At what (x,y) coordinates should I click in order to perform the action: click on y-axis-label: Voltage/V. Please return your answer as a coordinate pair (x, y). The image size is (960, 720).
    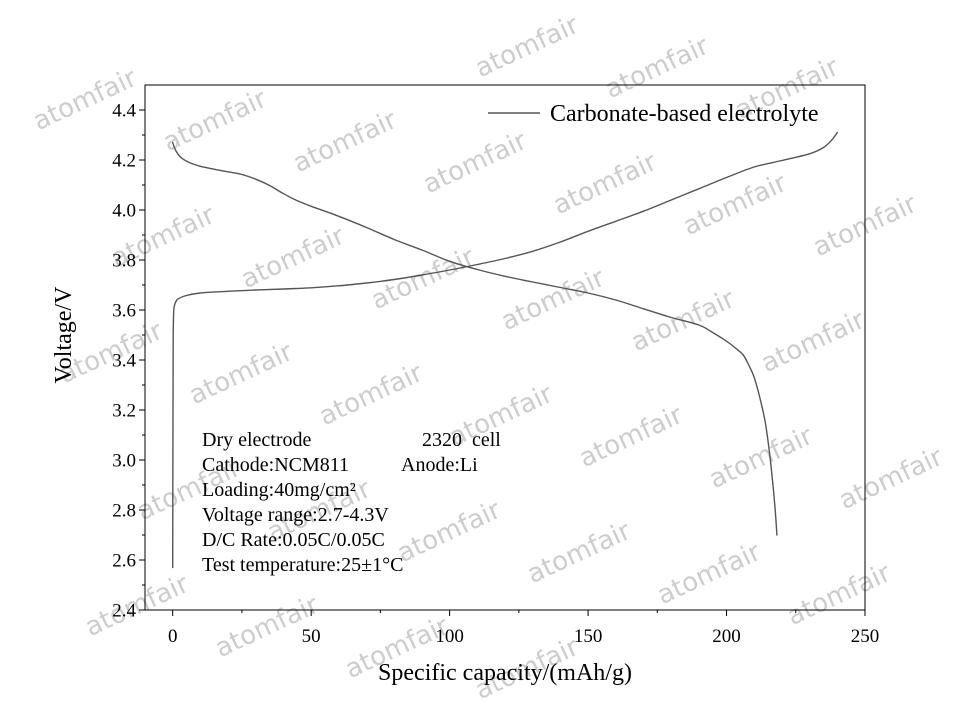
    Looking at the image, I should click on (64, 335).